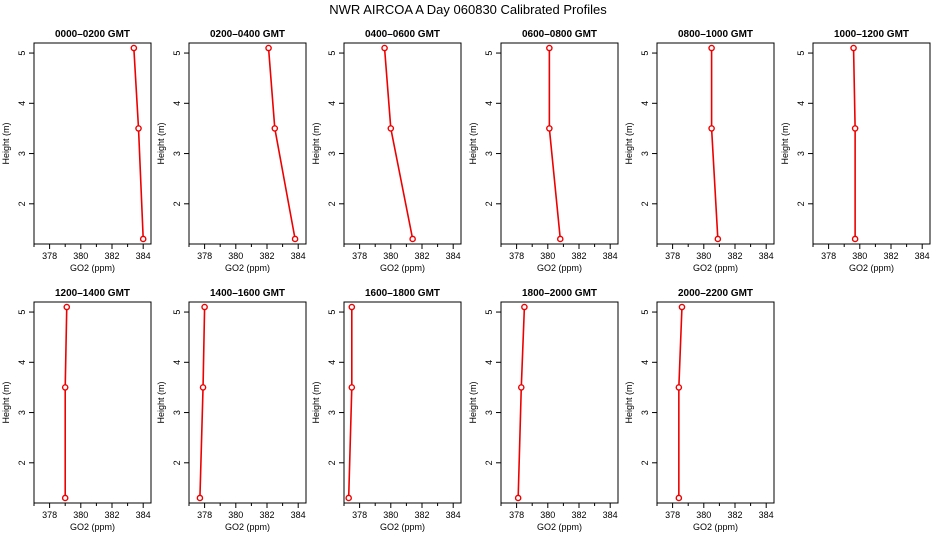  I want to click on panel-title: 0800–1000 GMT, so click(715, 34).